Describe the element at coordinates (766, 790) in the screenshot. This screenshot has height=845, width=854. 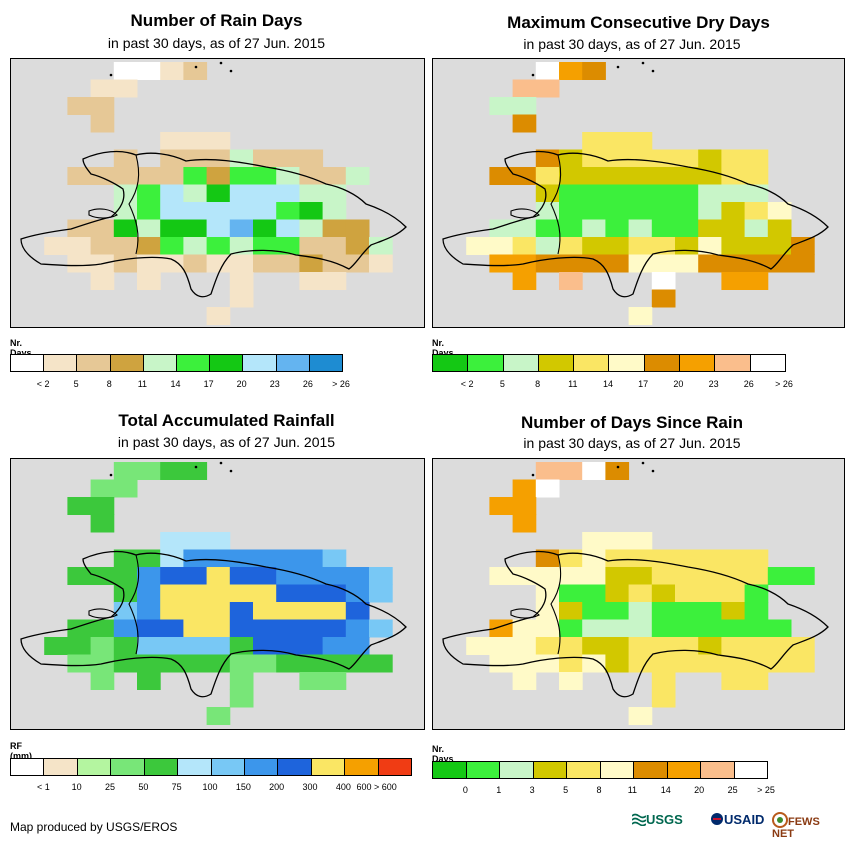
I see `legend-label: > 25` at that location.